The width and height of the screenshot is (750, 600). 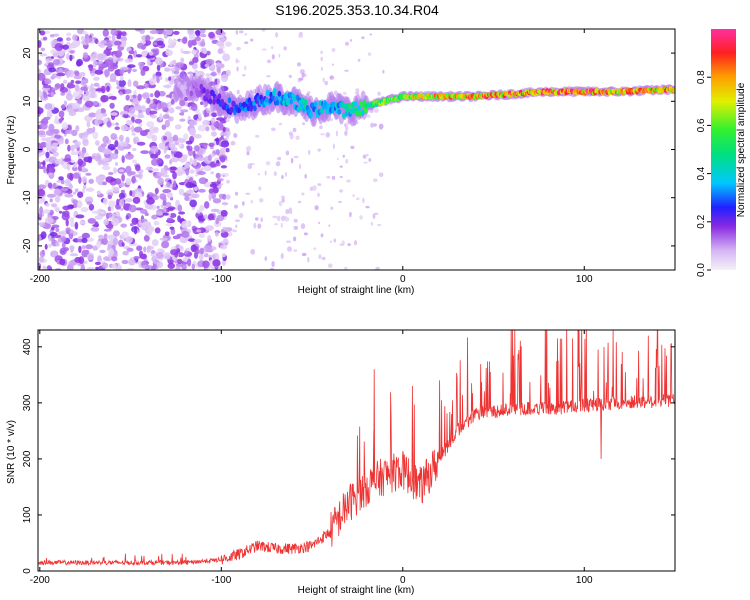 What do you see at coordinates (701, 77) in the screenshot?
I see `colorbar-tick-label: 0.8` at bounding box center [701, 77].